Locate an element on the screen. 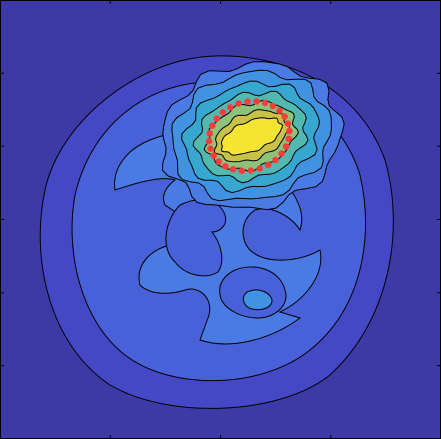 This screenshot has width=441, height=439. hotspot-contours is located at coordinates (253, 136).